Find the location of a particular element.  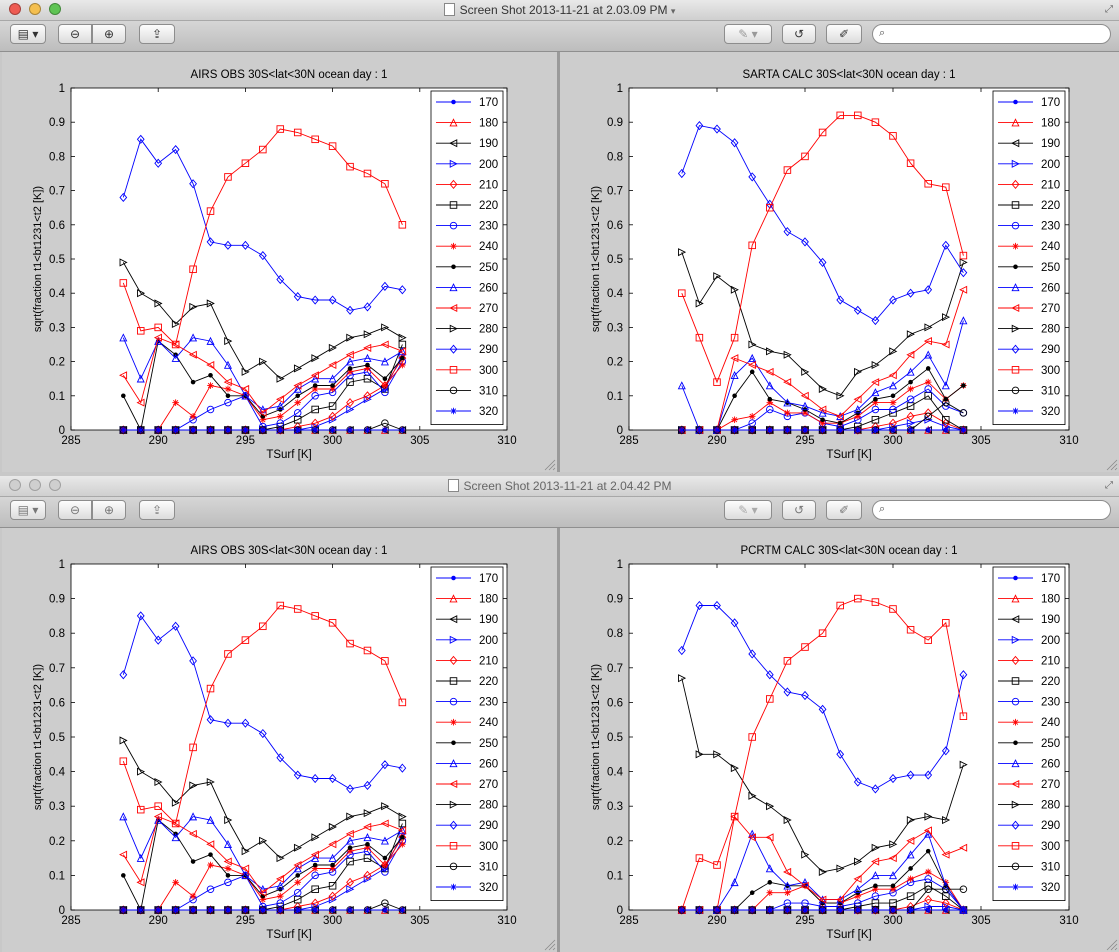

title-bar: Screen Shot 2013-11-21 at 2.04.42 PM ⤢ is located at coordinates (559, 486).